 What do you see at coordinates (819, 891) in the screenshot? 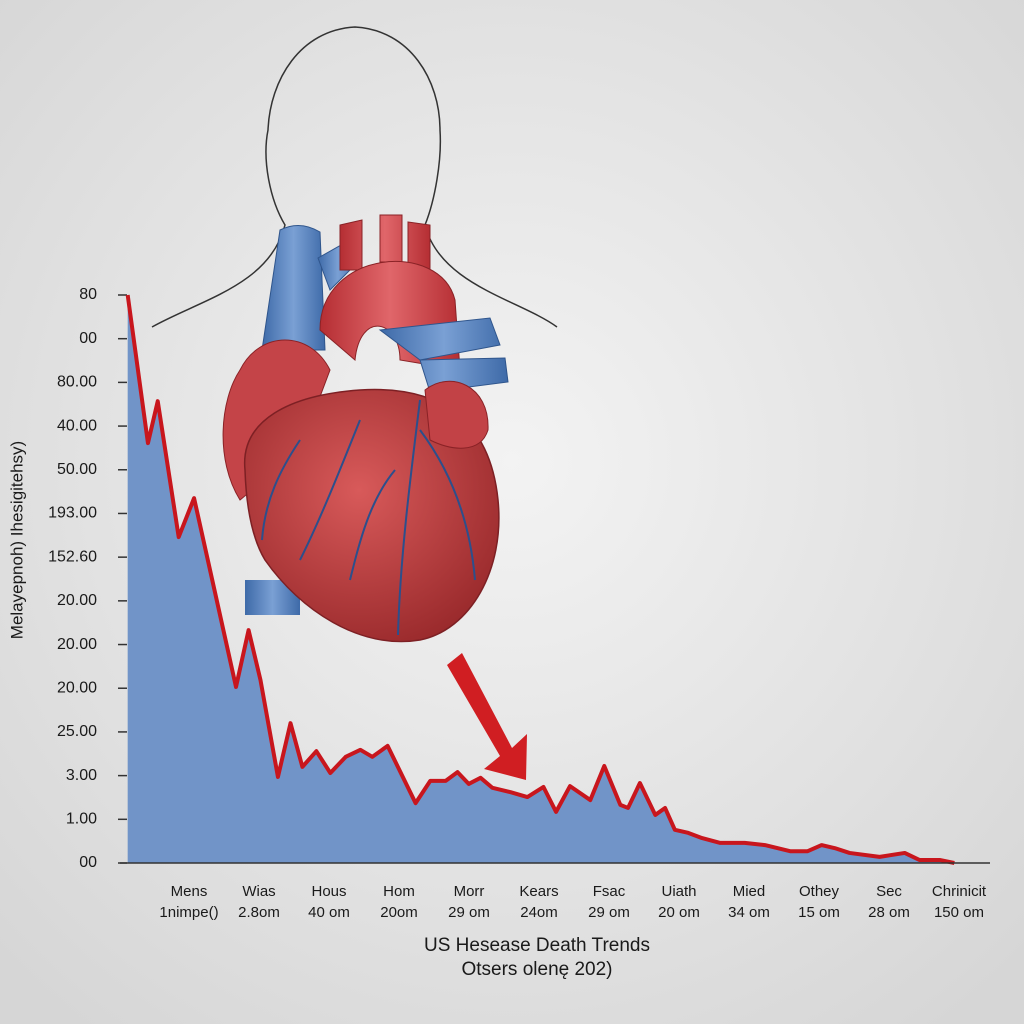
I see `x-tick-label: Othey` at bounding box center [819, 891].